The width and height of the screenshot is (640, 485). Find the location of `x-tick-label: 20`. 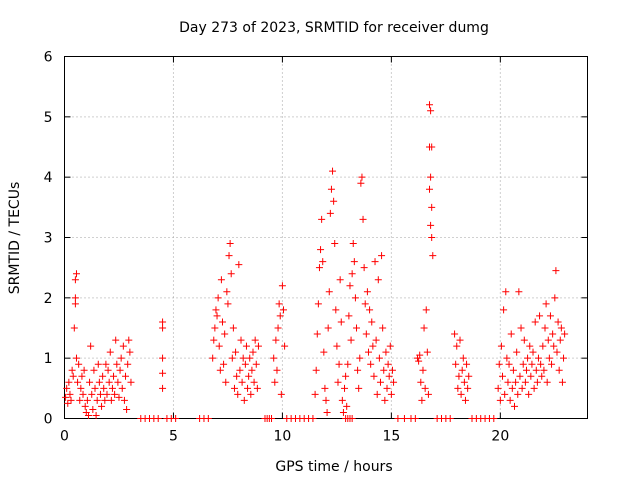

x-tick-label: 20 is located at coordinates (500, 437).